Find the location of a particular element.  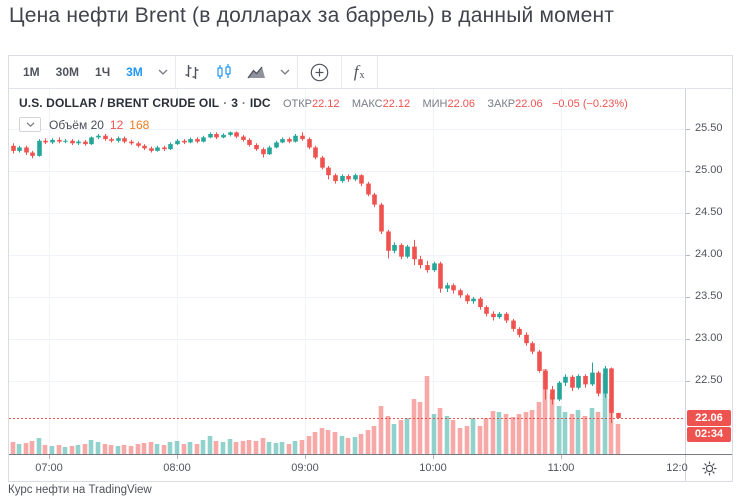

candles-icon is located at coordinates (224, 71).